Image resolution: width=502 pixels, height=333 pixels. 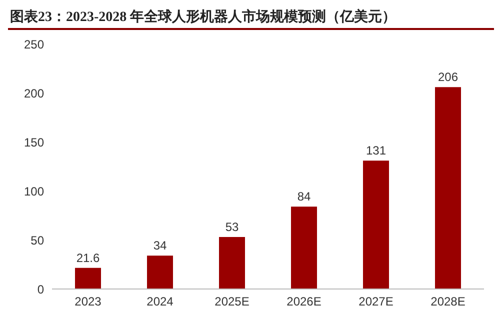 I want to click on data-label: 131, so click(x=376, y=151).